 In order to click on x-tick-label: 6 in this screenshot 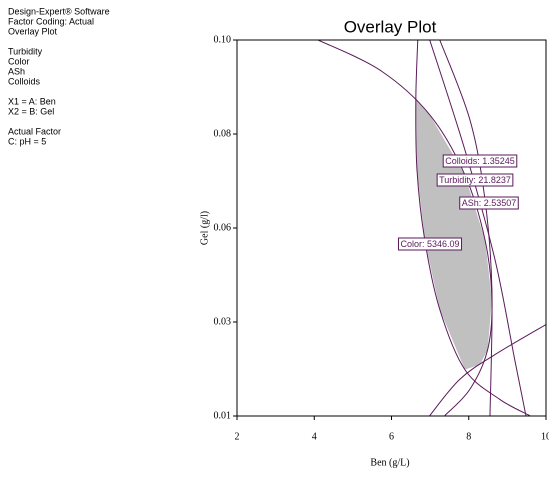, I will do `click(391, 436)`.